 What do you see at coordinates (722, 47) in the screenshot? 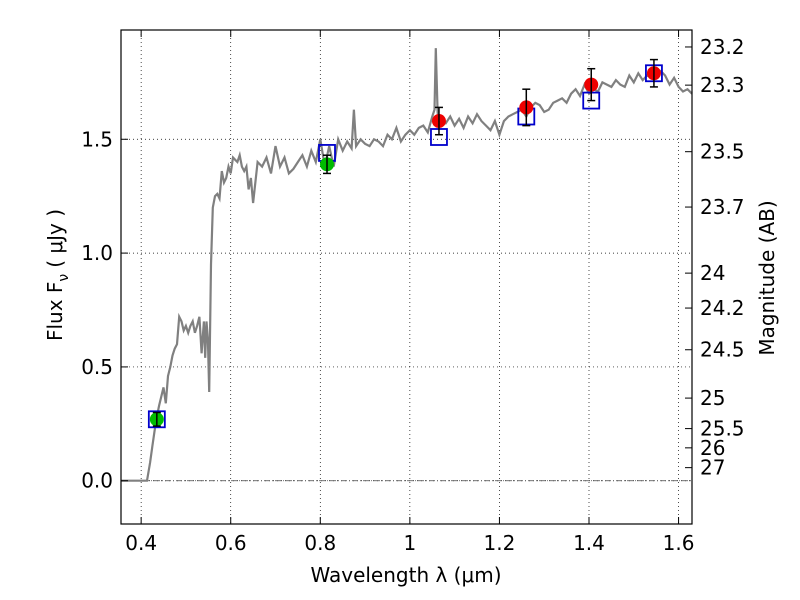
I see `magnitude-tick-label: 23.2` at bounding box center [722, 47].